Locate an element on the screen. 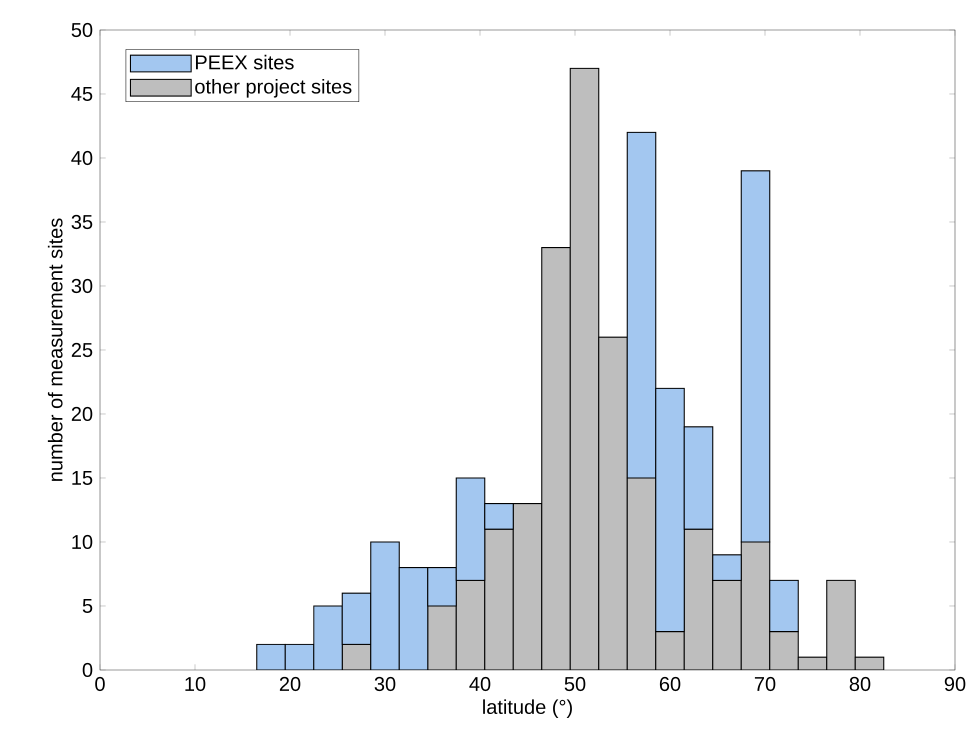 Image resolution: width=974 pixels, height=752 pixels. x-tick-label: 90 is located at coordinates (955, 684).